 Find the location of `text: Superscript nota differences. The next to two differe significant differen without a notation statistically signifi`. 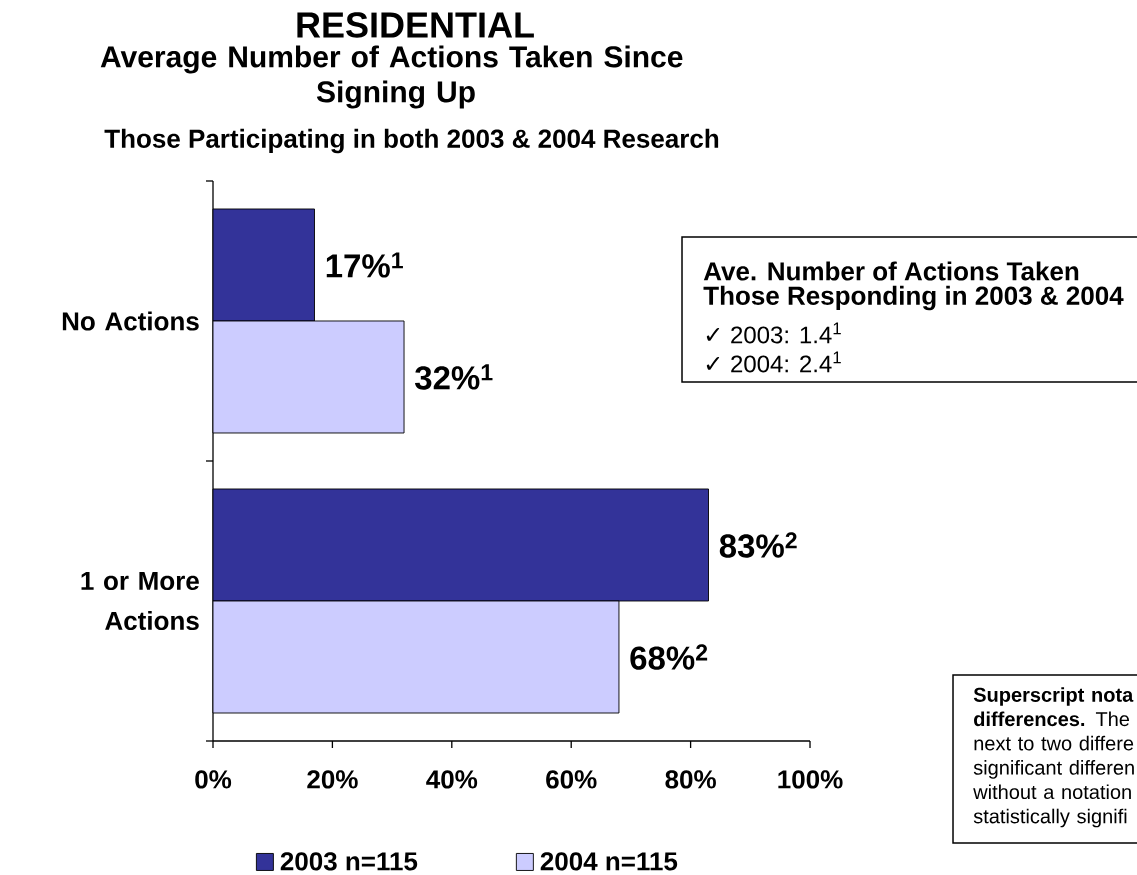

text: Superscript nota differences. The next to two differe significant differen without a notation statistically signifi is located at coordinates (1053, 757).